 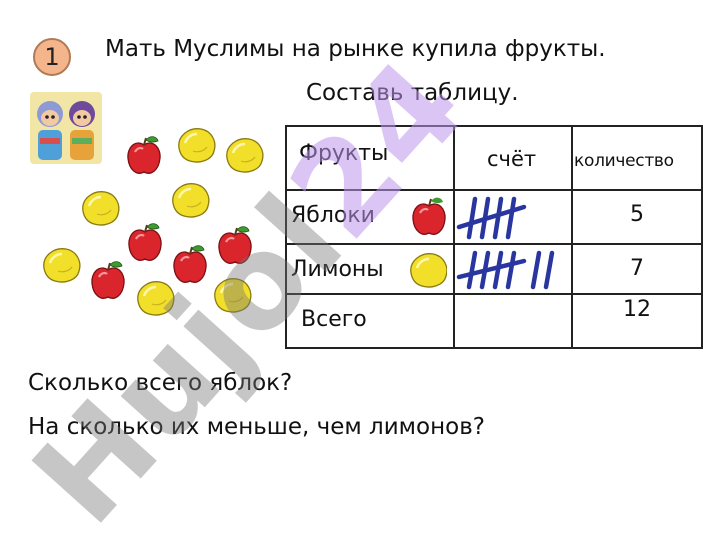 I want to click on header-fruits-cell: Фрукты, so click(x=370, y=158).